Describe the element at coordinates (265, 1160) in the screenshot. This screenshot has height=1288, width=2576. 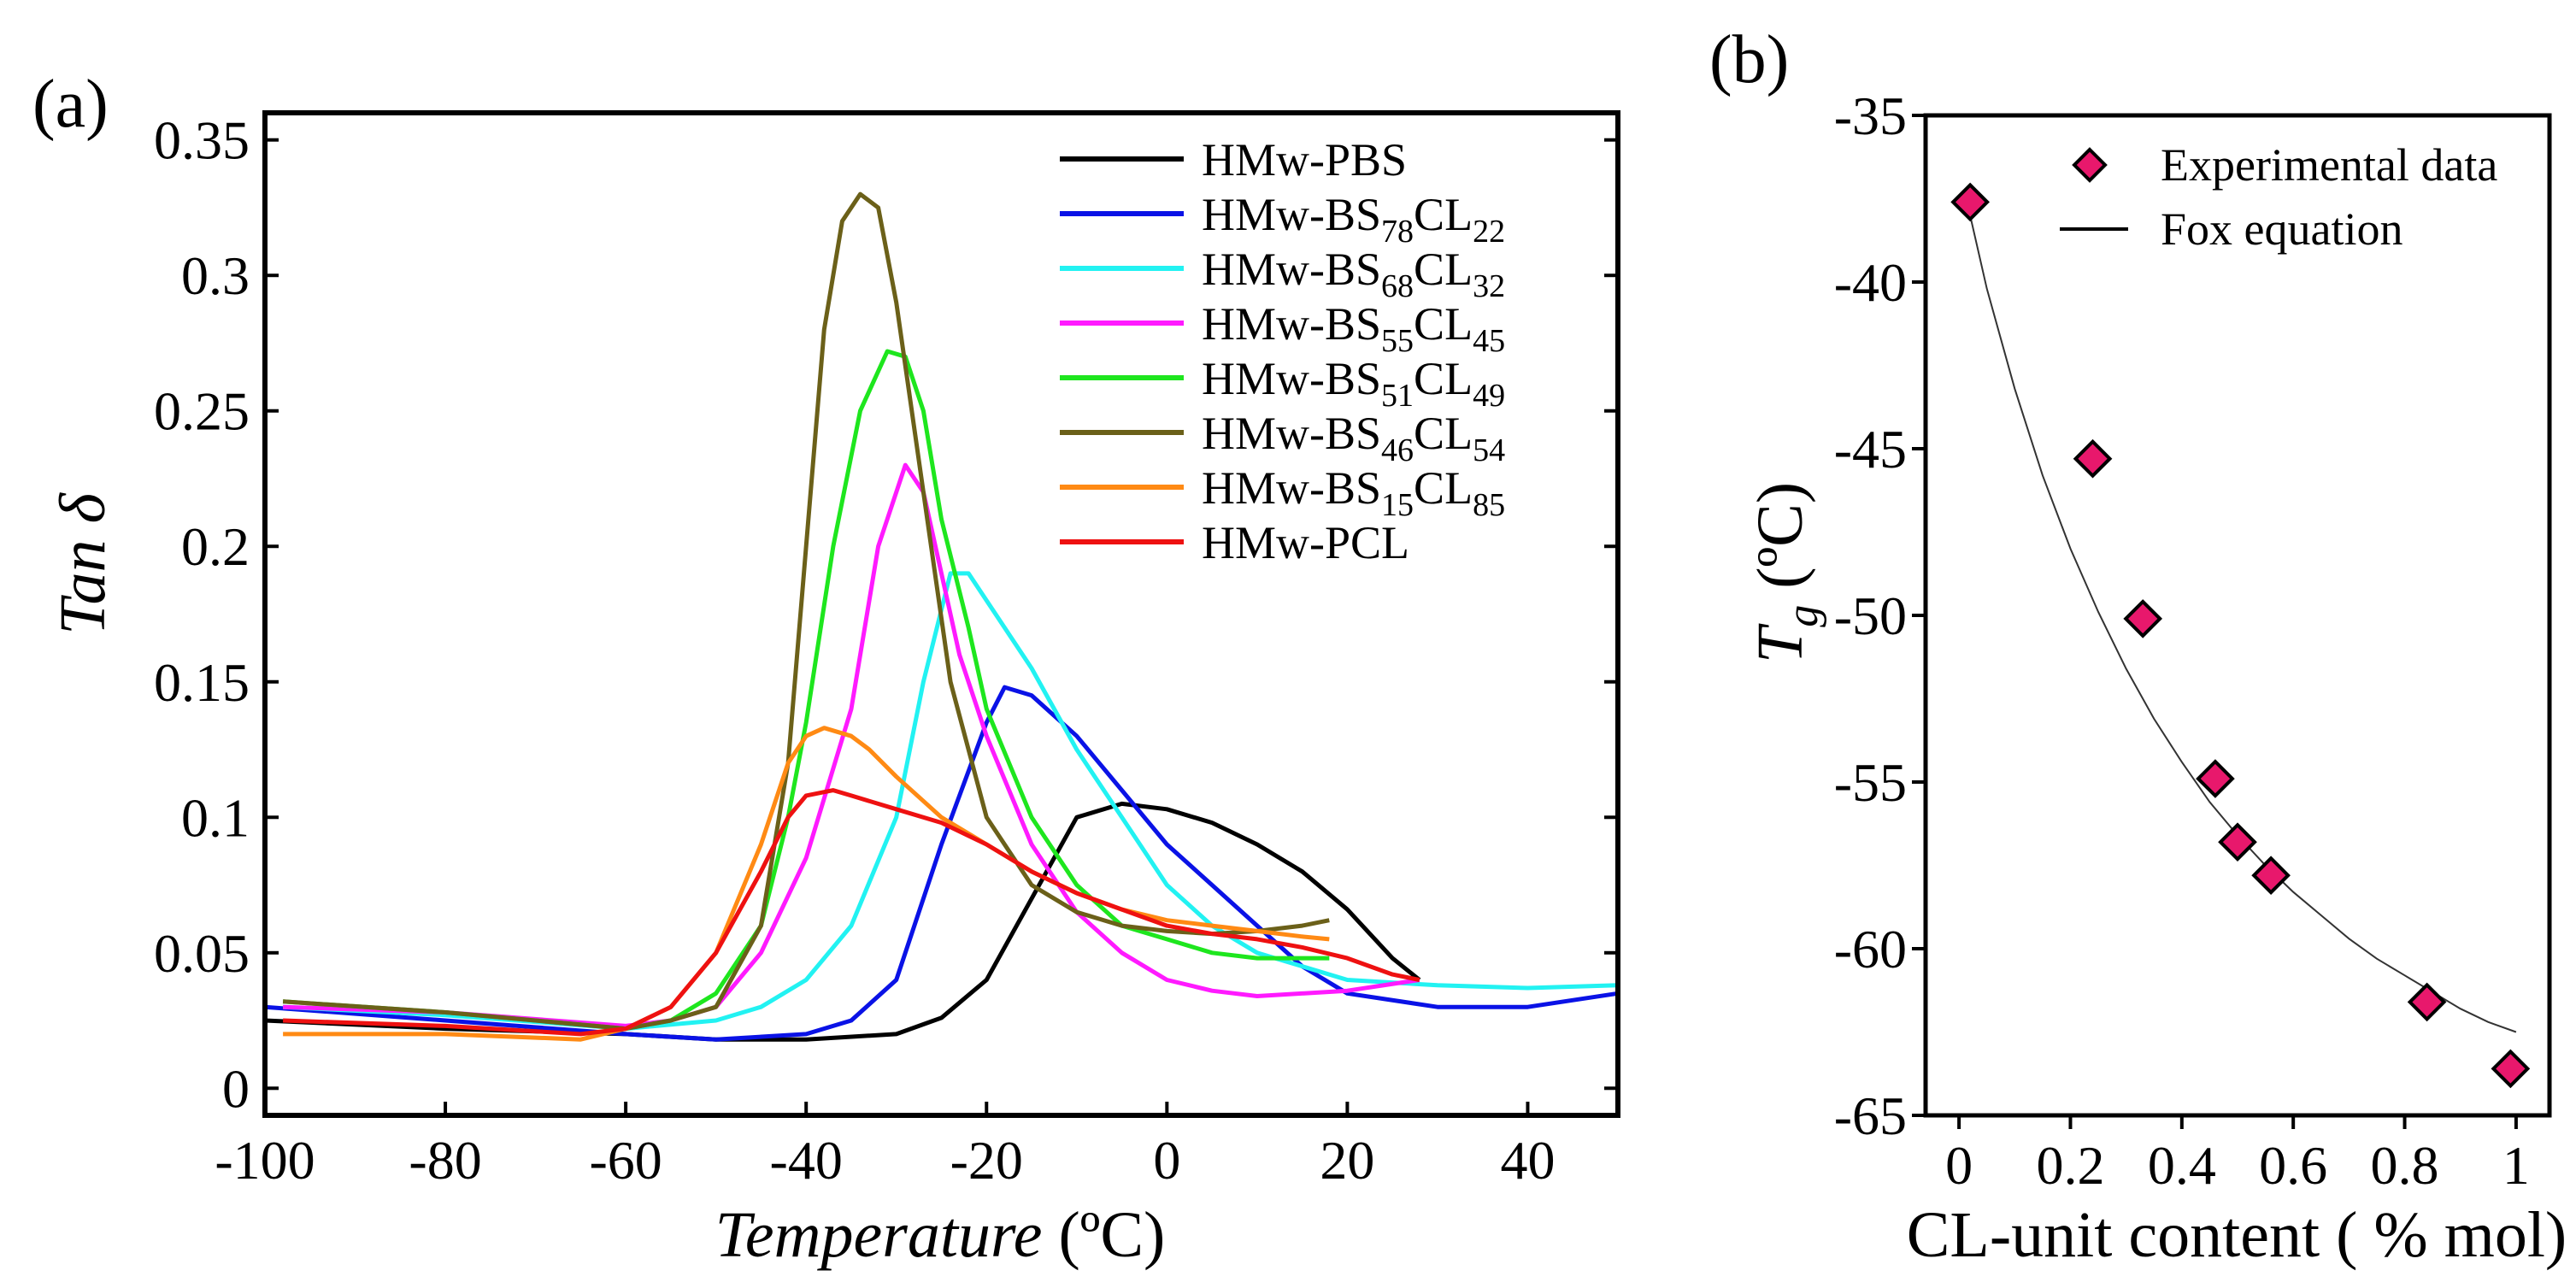
I see `x-tick-label: -100` at that location.